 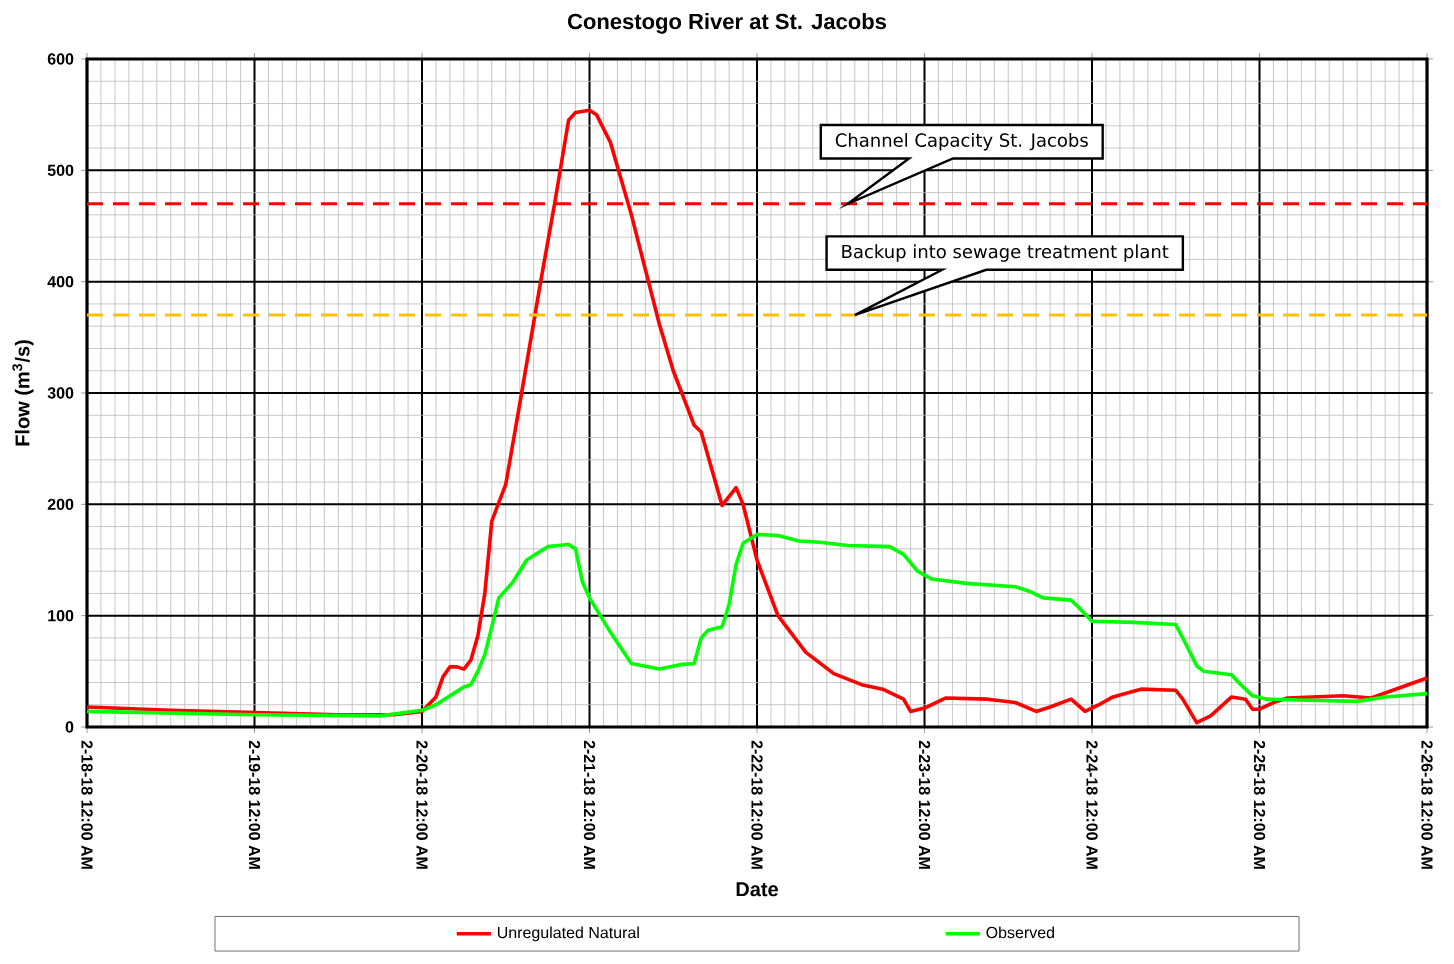 I want to click on y-tick-label: 100, so click(x=61, y=616).